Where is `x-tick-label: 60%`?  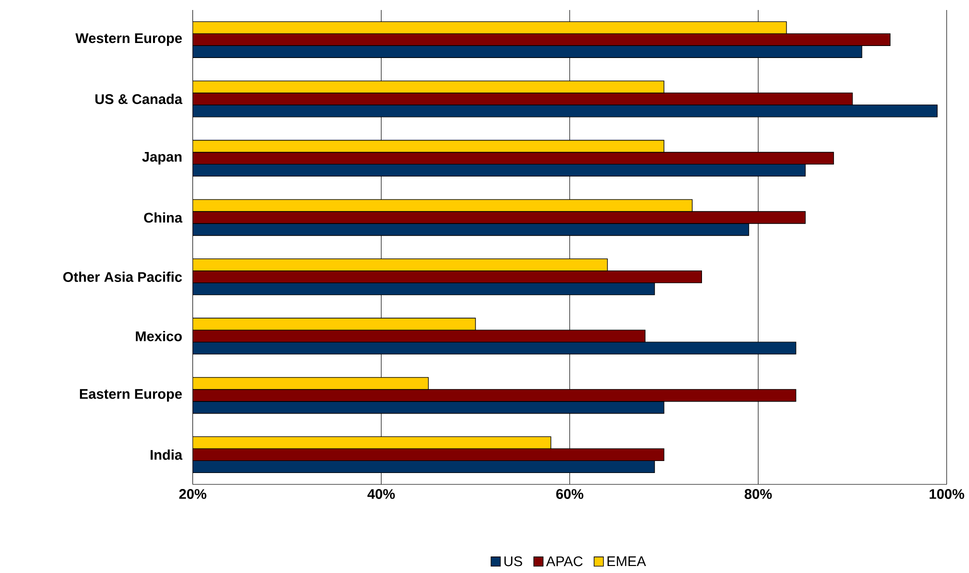
x-tick-label: 60% is located at coordinates (570, 493).